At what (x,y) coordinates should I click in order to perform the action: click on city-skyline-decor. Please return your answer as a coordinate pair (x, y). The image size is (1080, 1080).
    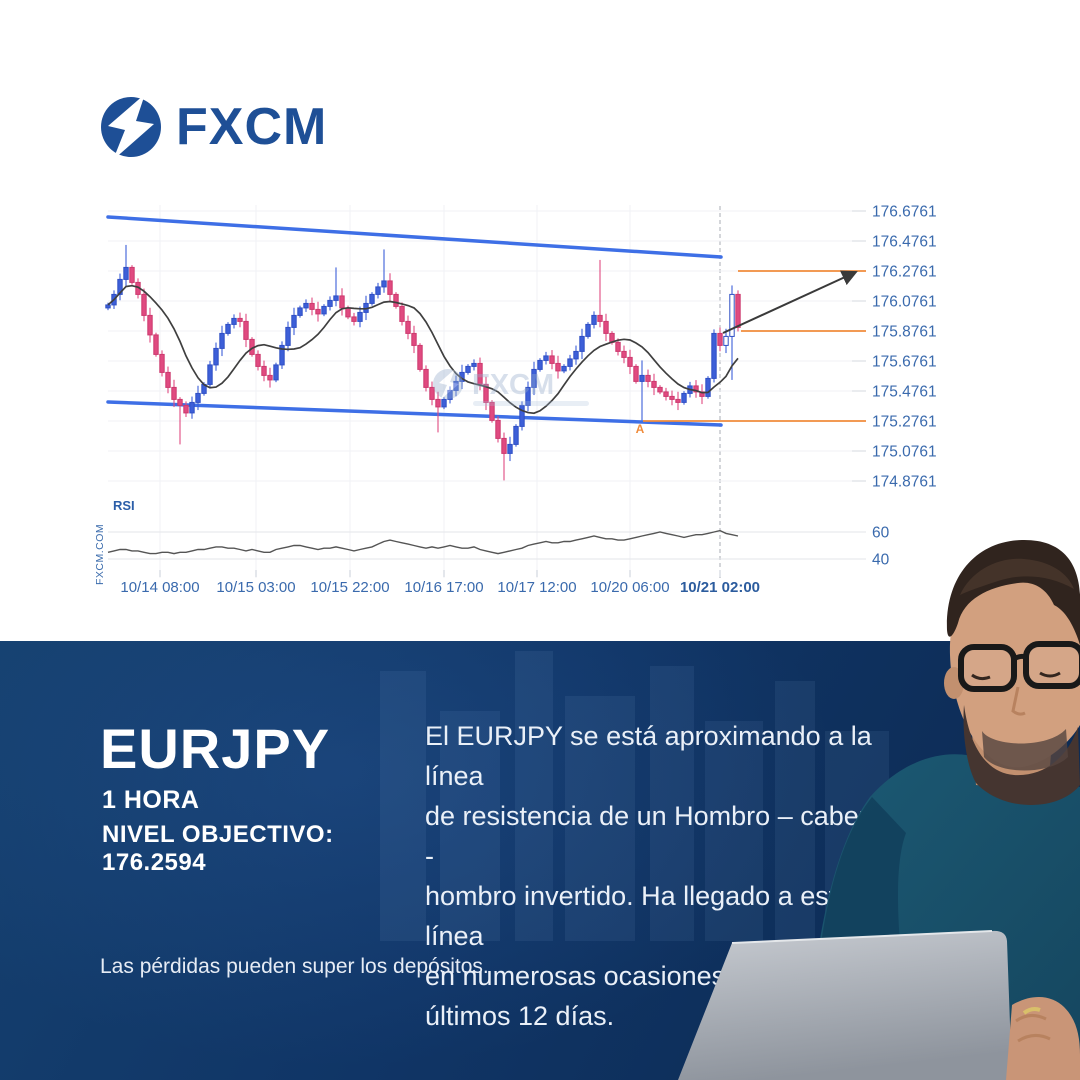
    Looking at the image, I should click on (634, 796).